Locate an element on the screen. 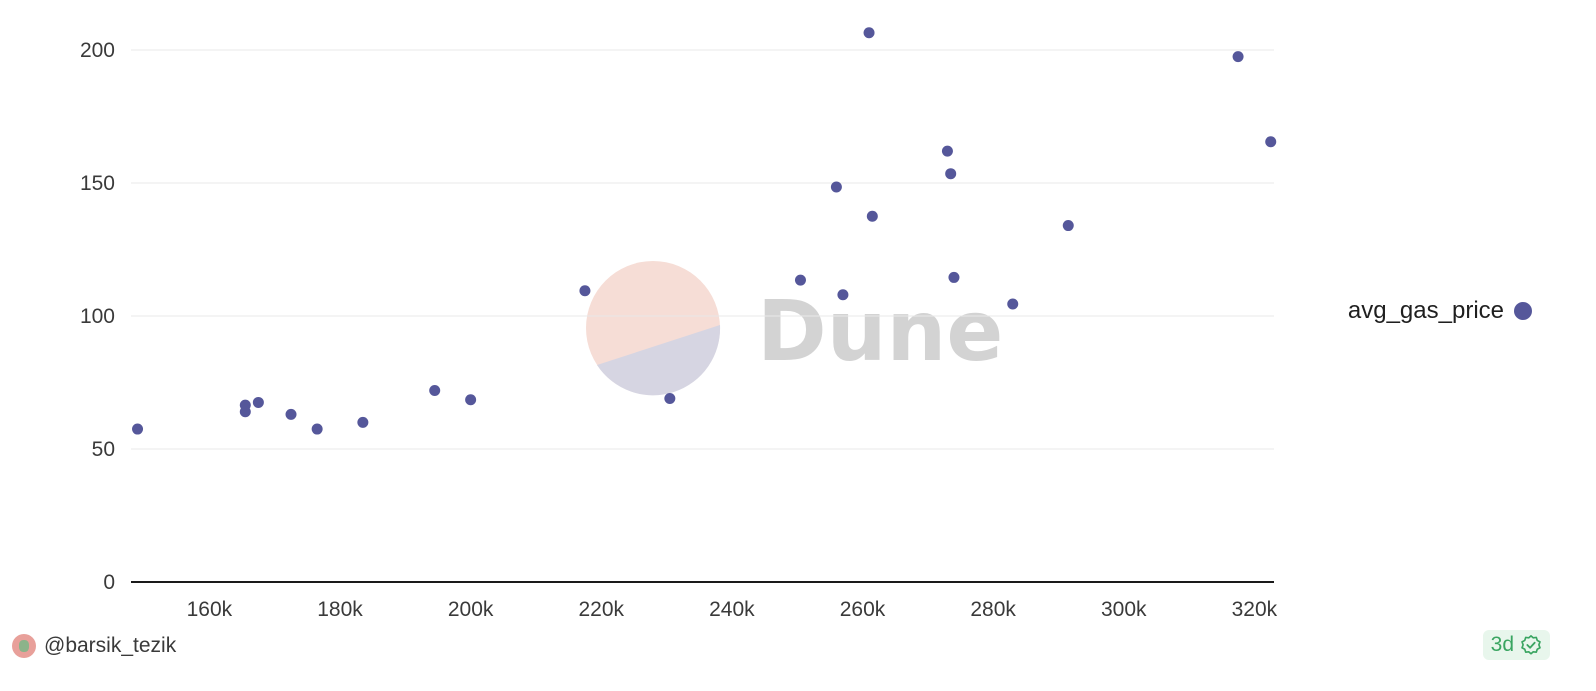 This screenshot has width=1596, height=691. y-tick-label: 50 is located at coordinates (103, 449).